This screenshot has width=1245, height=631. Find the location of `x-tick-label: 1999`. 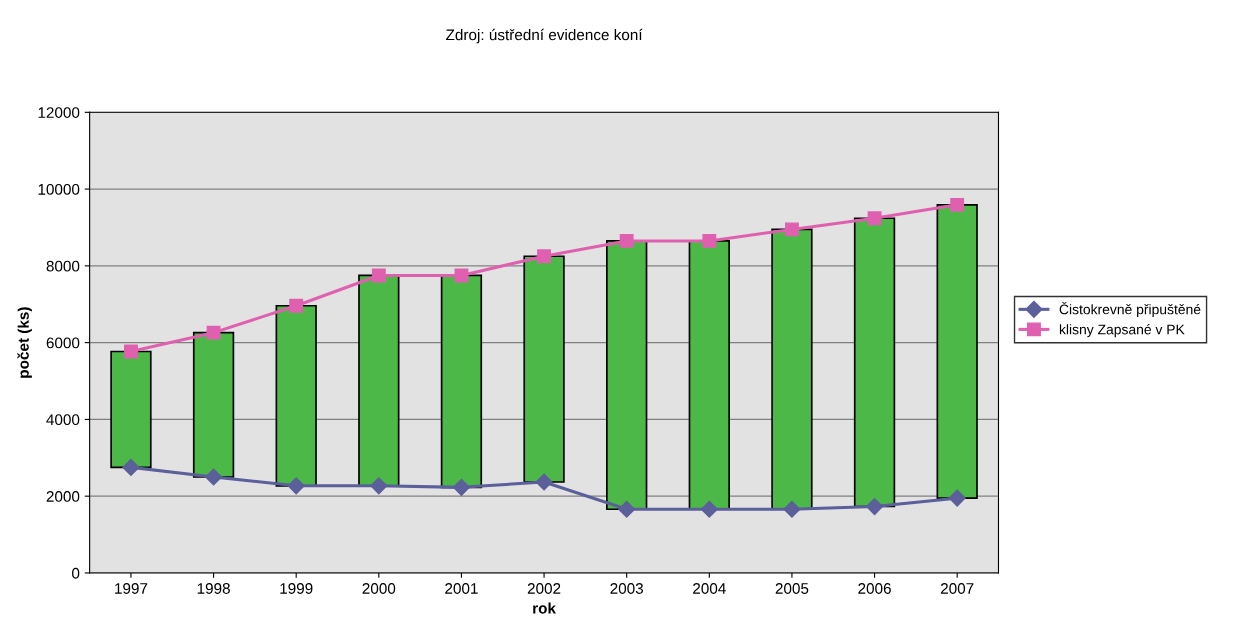

x-tick-label: 1999 is located at coordinates (296, 588).